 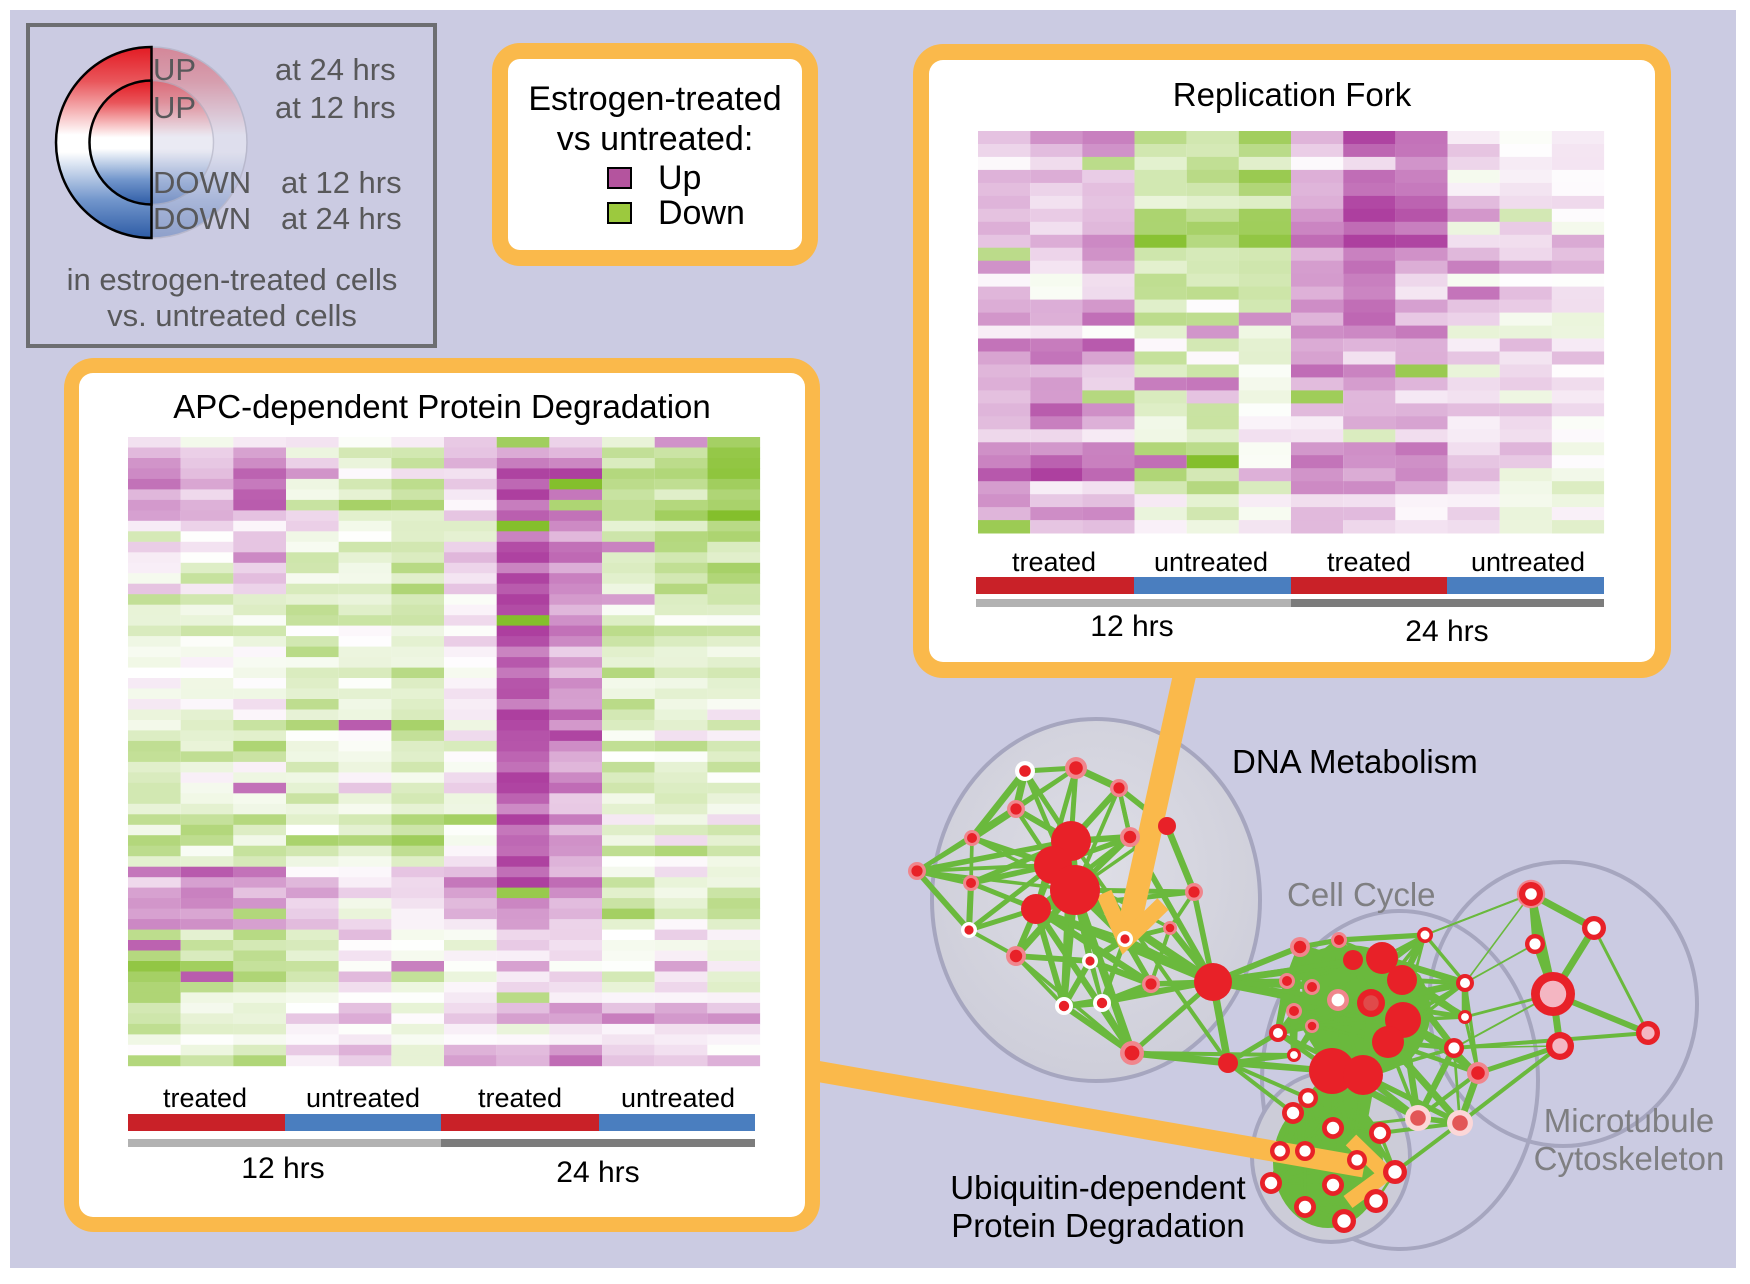 I want to click on svg-text: in estrogen-treated cells, so click(x=232, y=279).